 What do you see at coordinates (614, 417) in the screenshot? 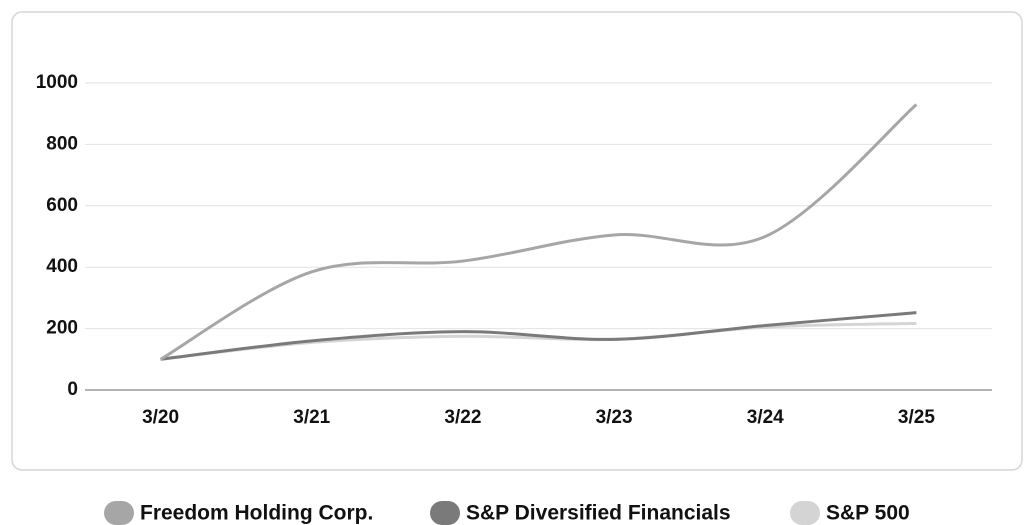
I see `x-tick-label: 3/23` at bounding box center [614, 417].